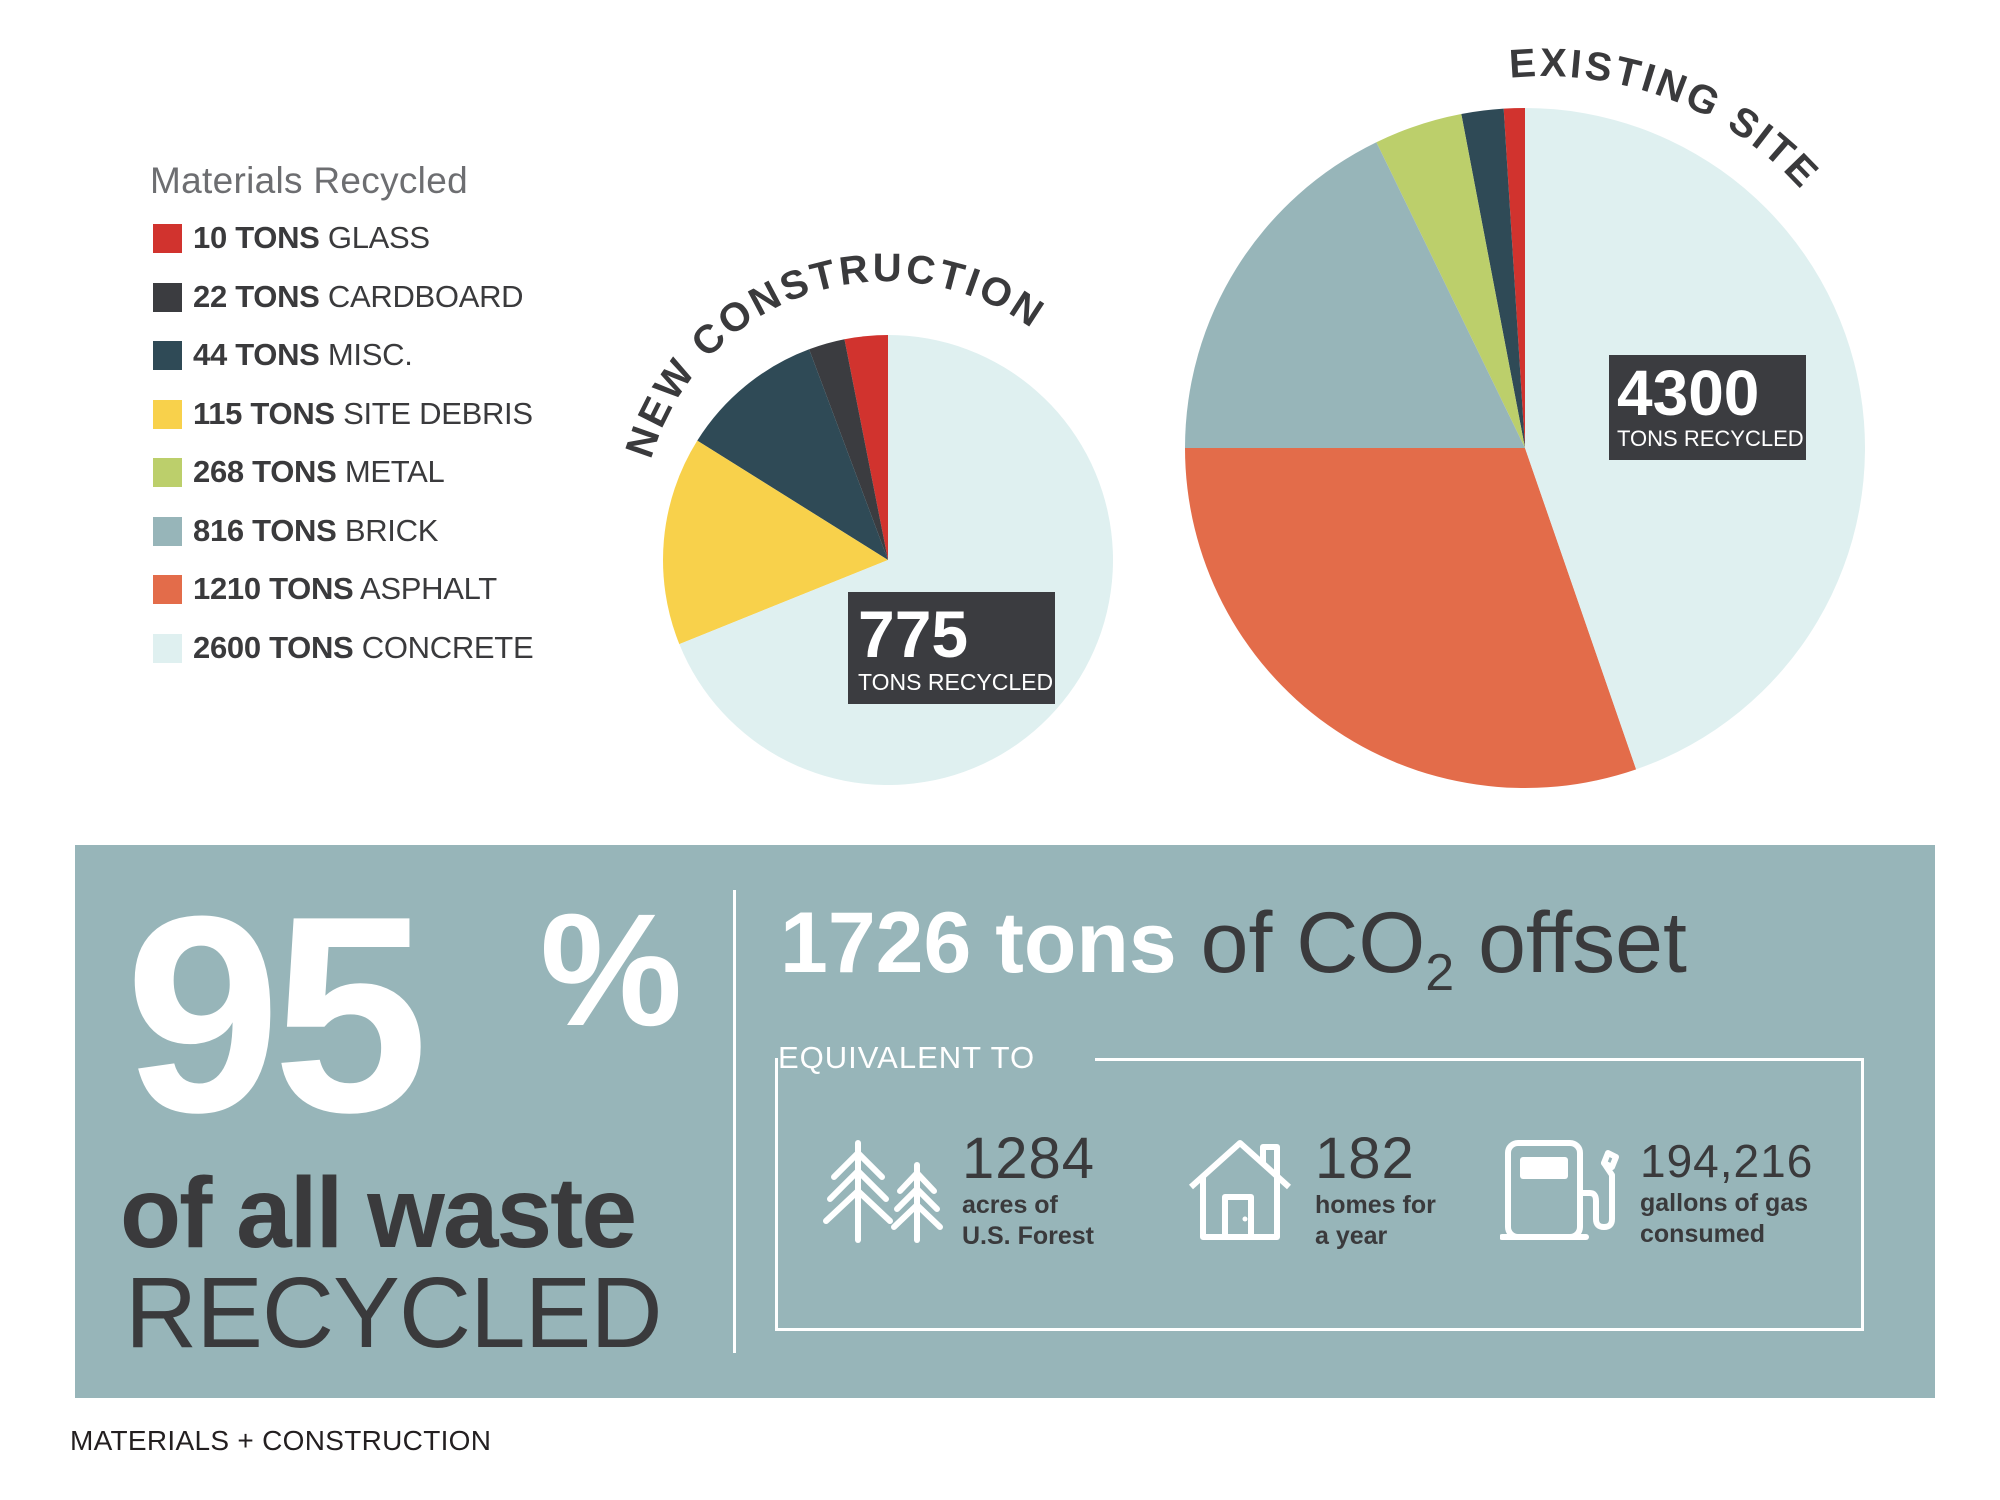 The width and height of the screenshot is (2000, 1500). I want to click on equivalent-item-homes: 182 homes for a year, so click(1375, 1191).